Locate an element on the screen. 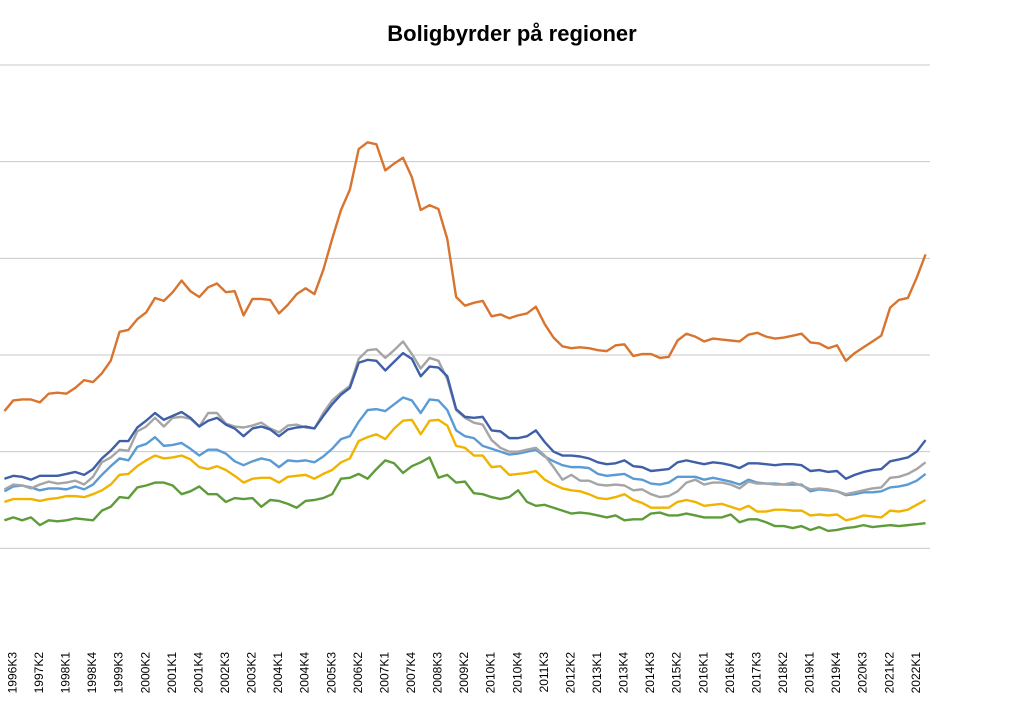  x-tick-label: 2004K4 is located at coordinates (305, 673).